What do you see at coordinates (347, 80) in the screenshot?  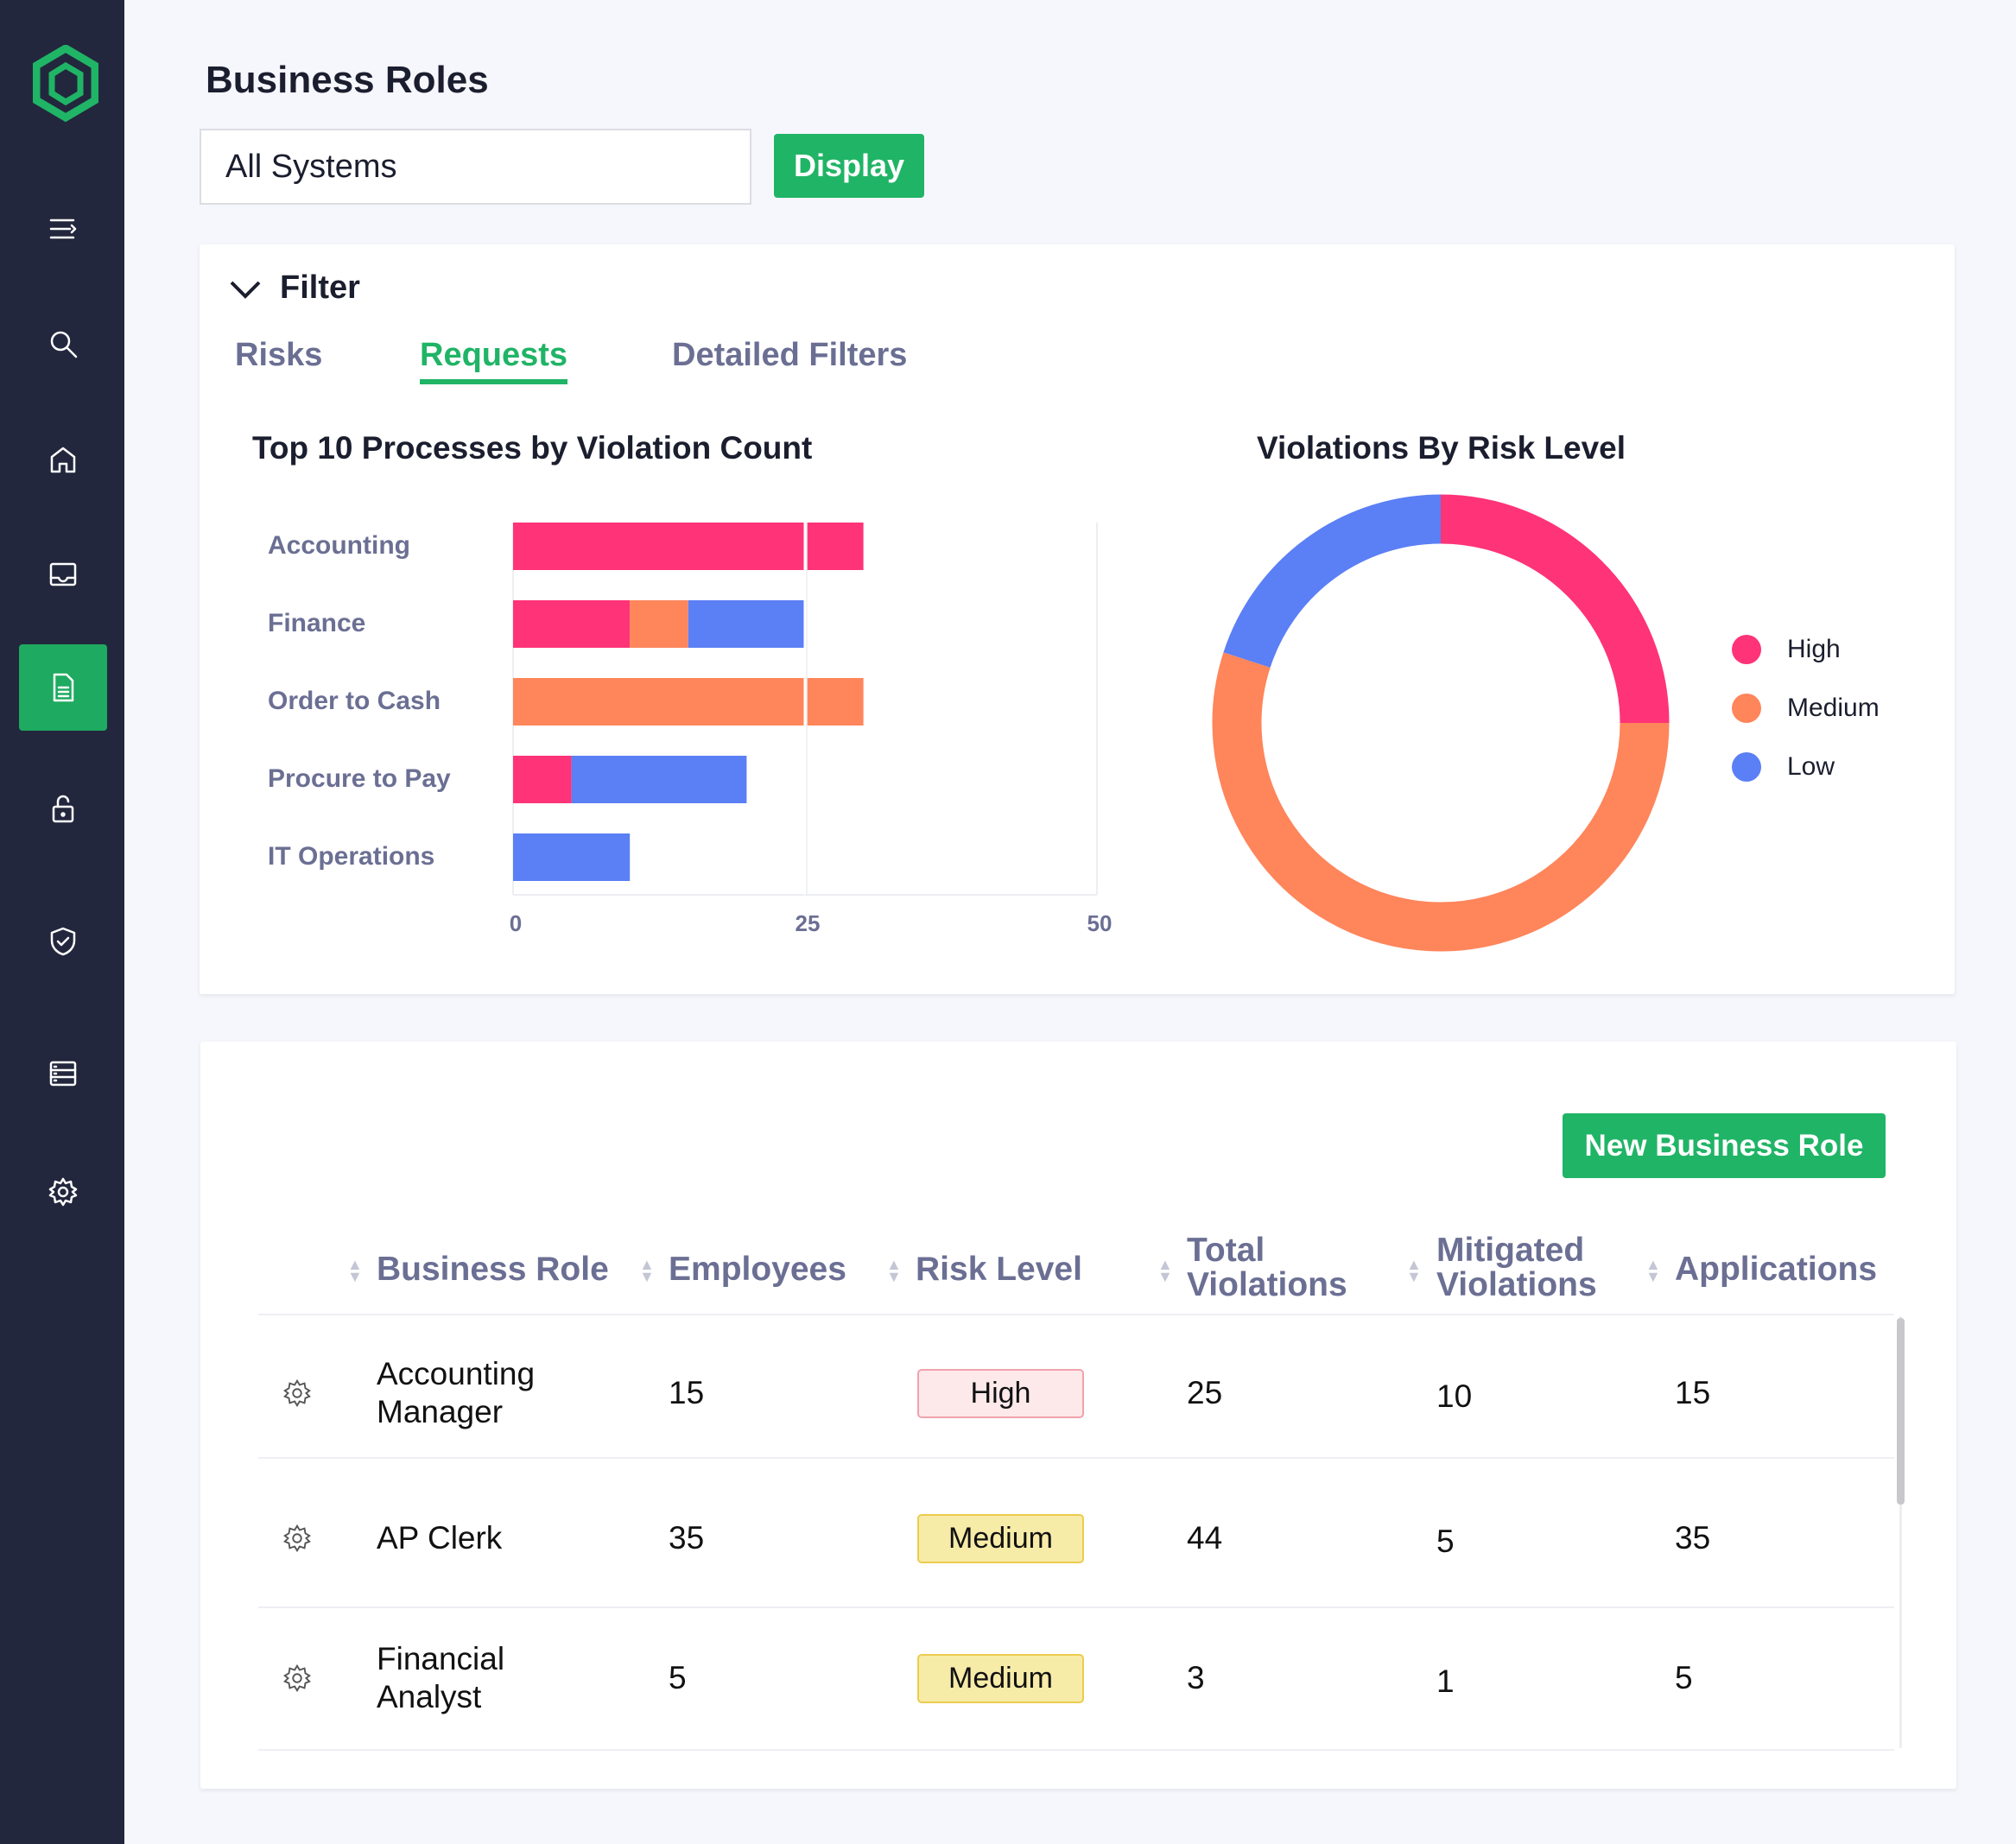 I see `page-title: Business Roles` at bounding box center [347, 80].